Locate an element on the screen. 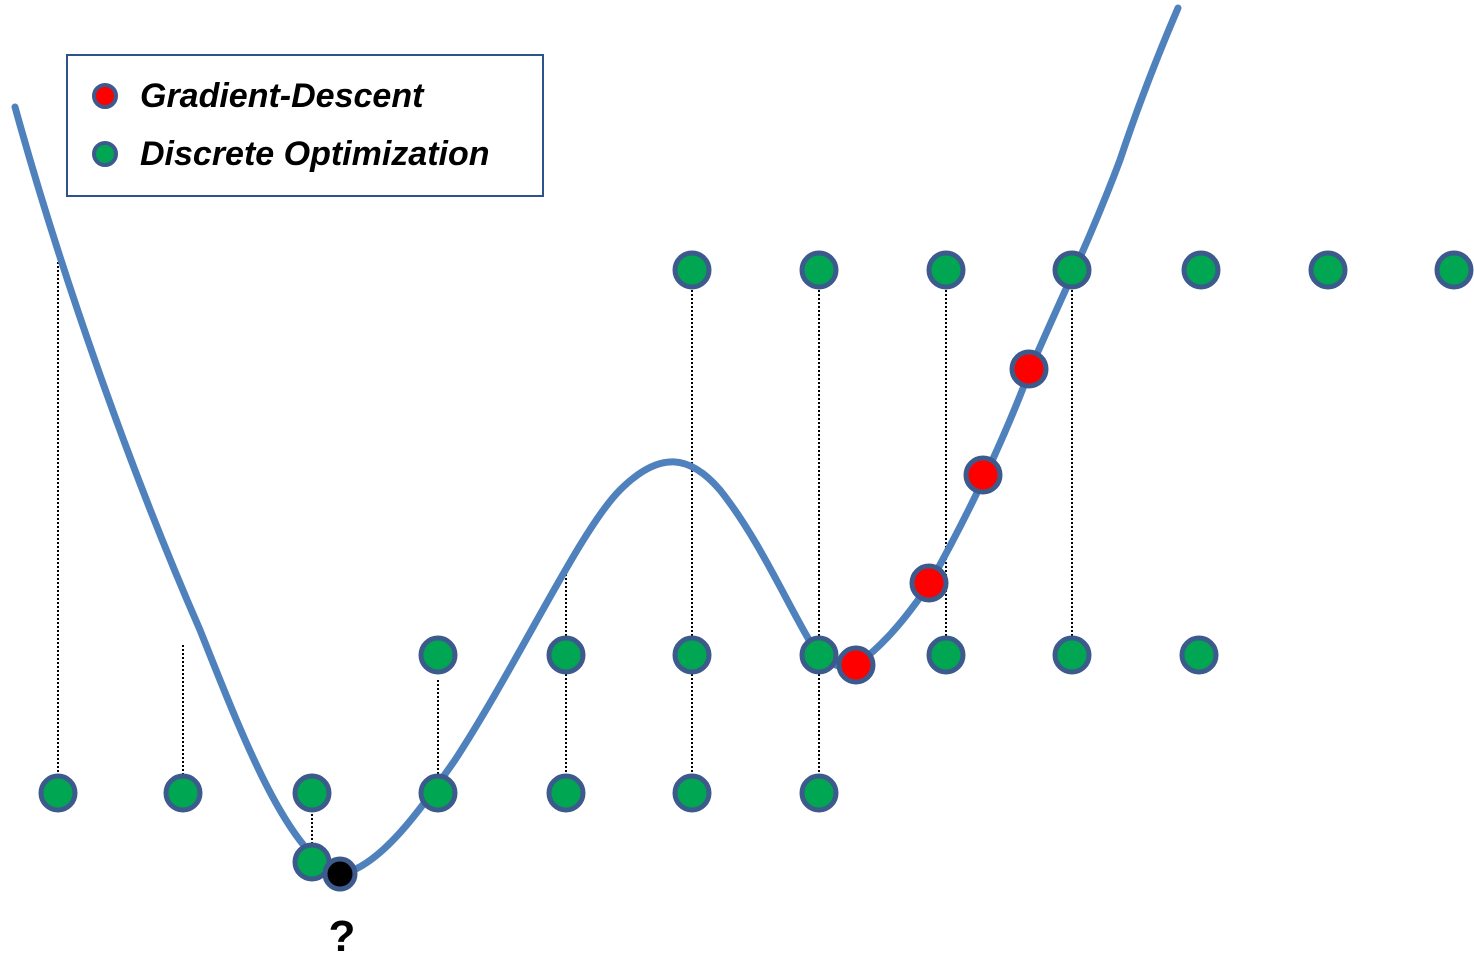 Image resolution: width=1474 pixels, height=966 pixels. legend-item-gradient-descent: Gradient-Descent is located at coordinates (257, 96).